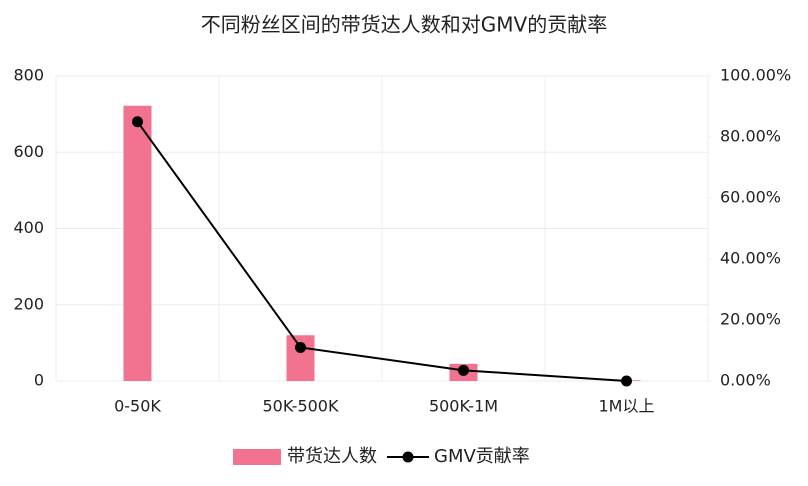 This screenshot has height=486, width=808. What do you see at coordinates (301, 406) in the screenshot?
I see `x-tick-label: 50K-500K` at bounding box center [301, 406].